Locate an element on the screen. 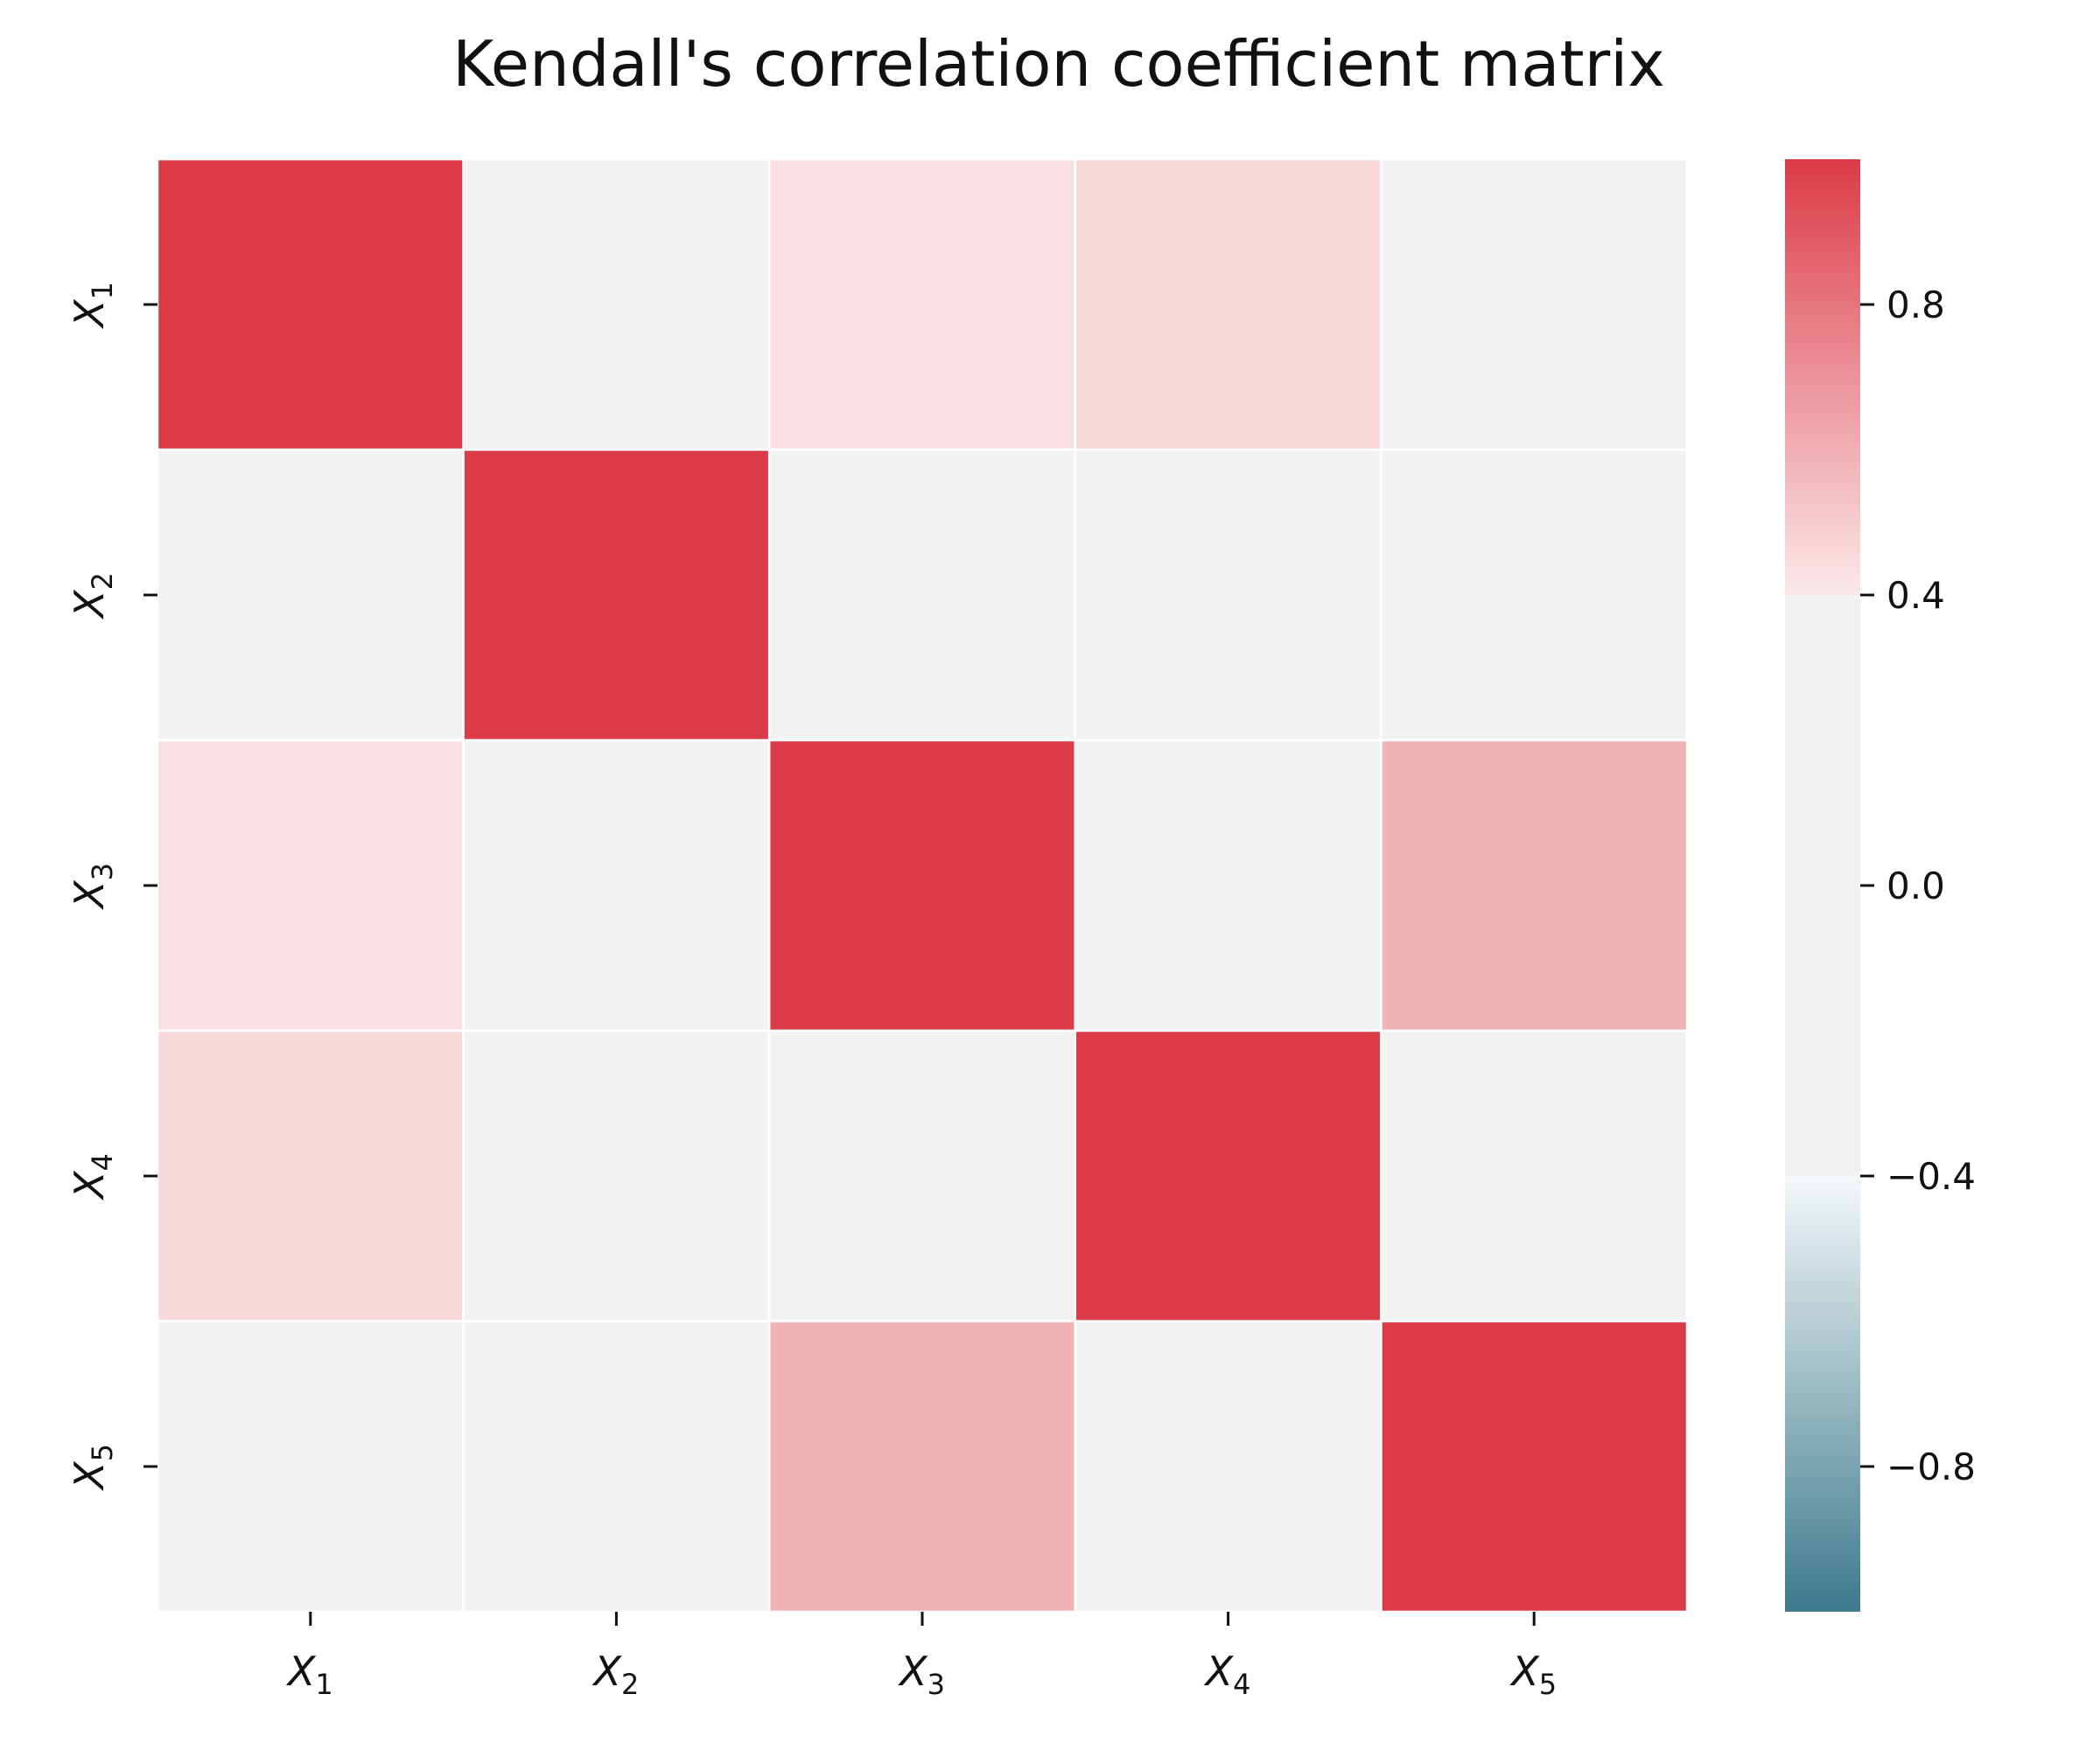  heatmap-cell-r3-c2 is located at coordinates (616, 885).